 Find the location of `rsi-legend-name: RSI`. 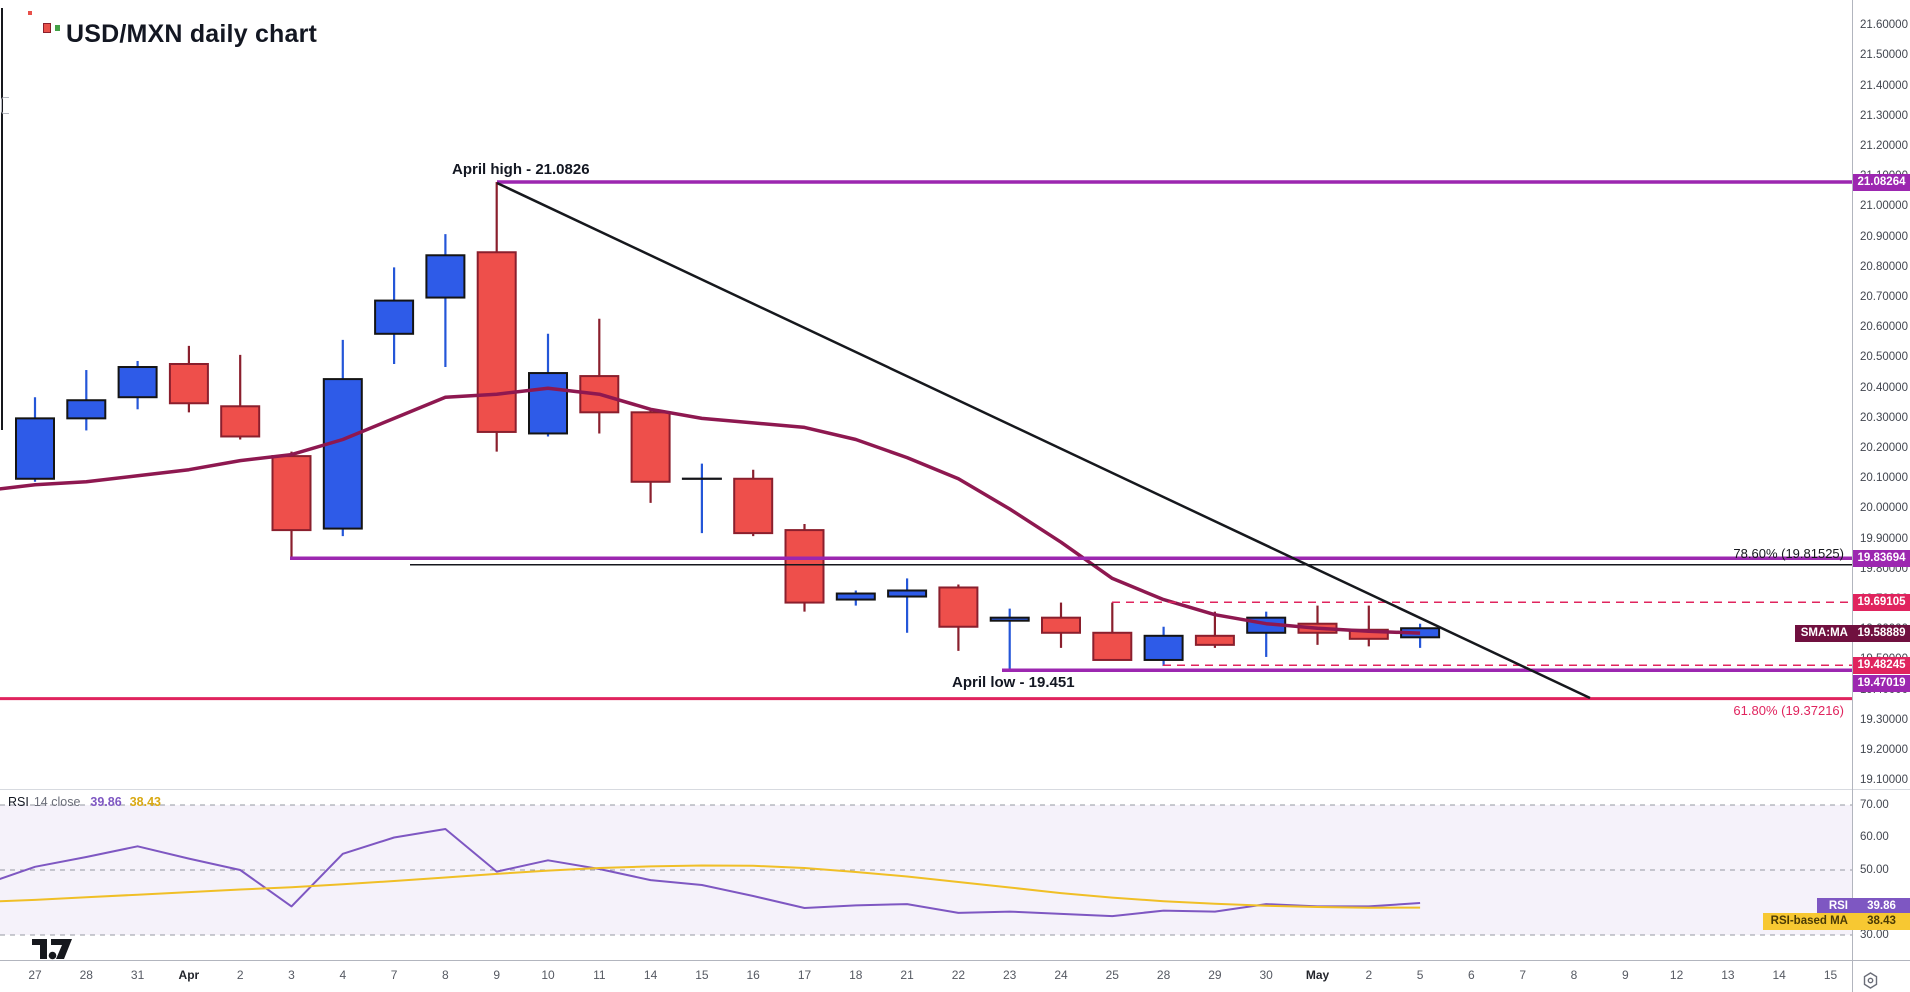

rsi-legend-name: RSI is located at coordinates (18, 802).